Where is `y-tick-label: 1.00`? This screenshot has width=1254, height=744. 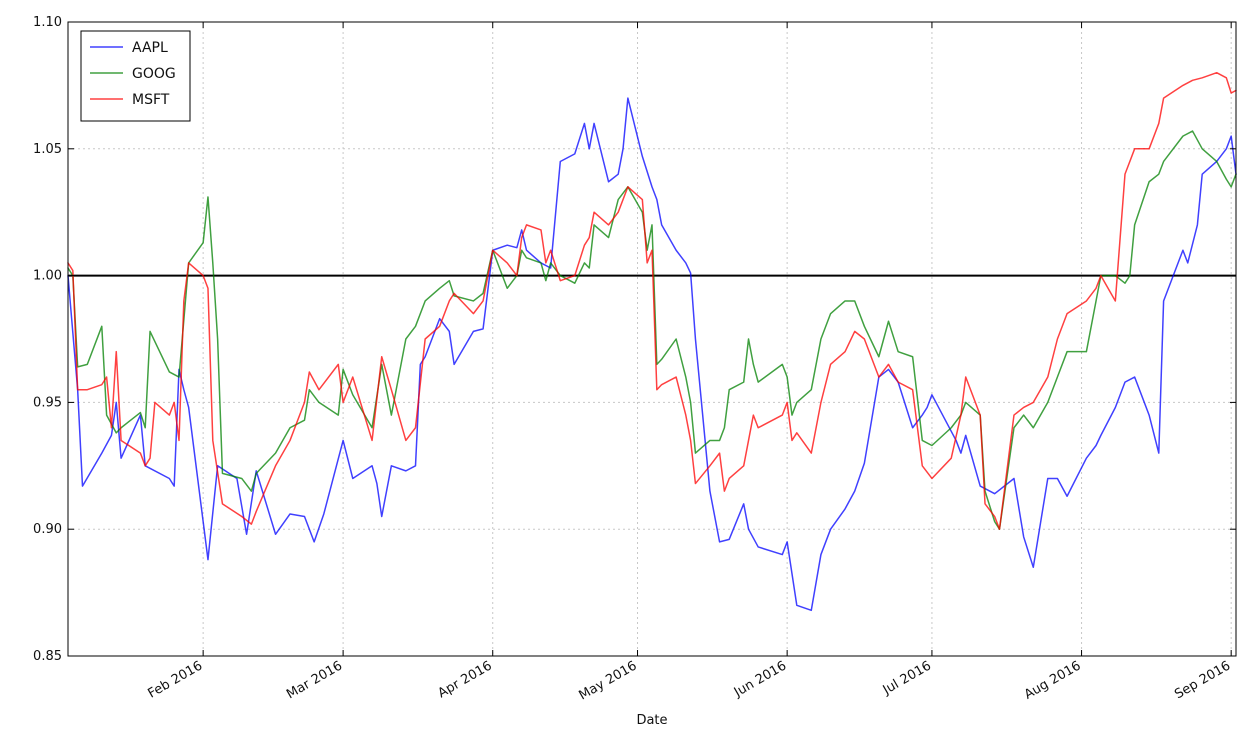 y-tick-label: 1.00 is located at coordinates (47, 276).